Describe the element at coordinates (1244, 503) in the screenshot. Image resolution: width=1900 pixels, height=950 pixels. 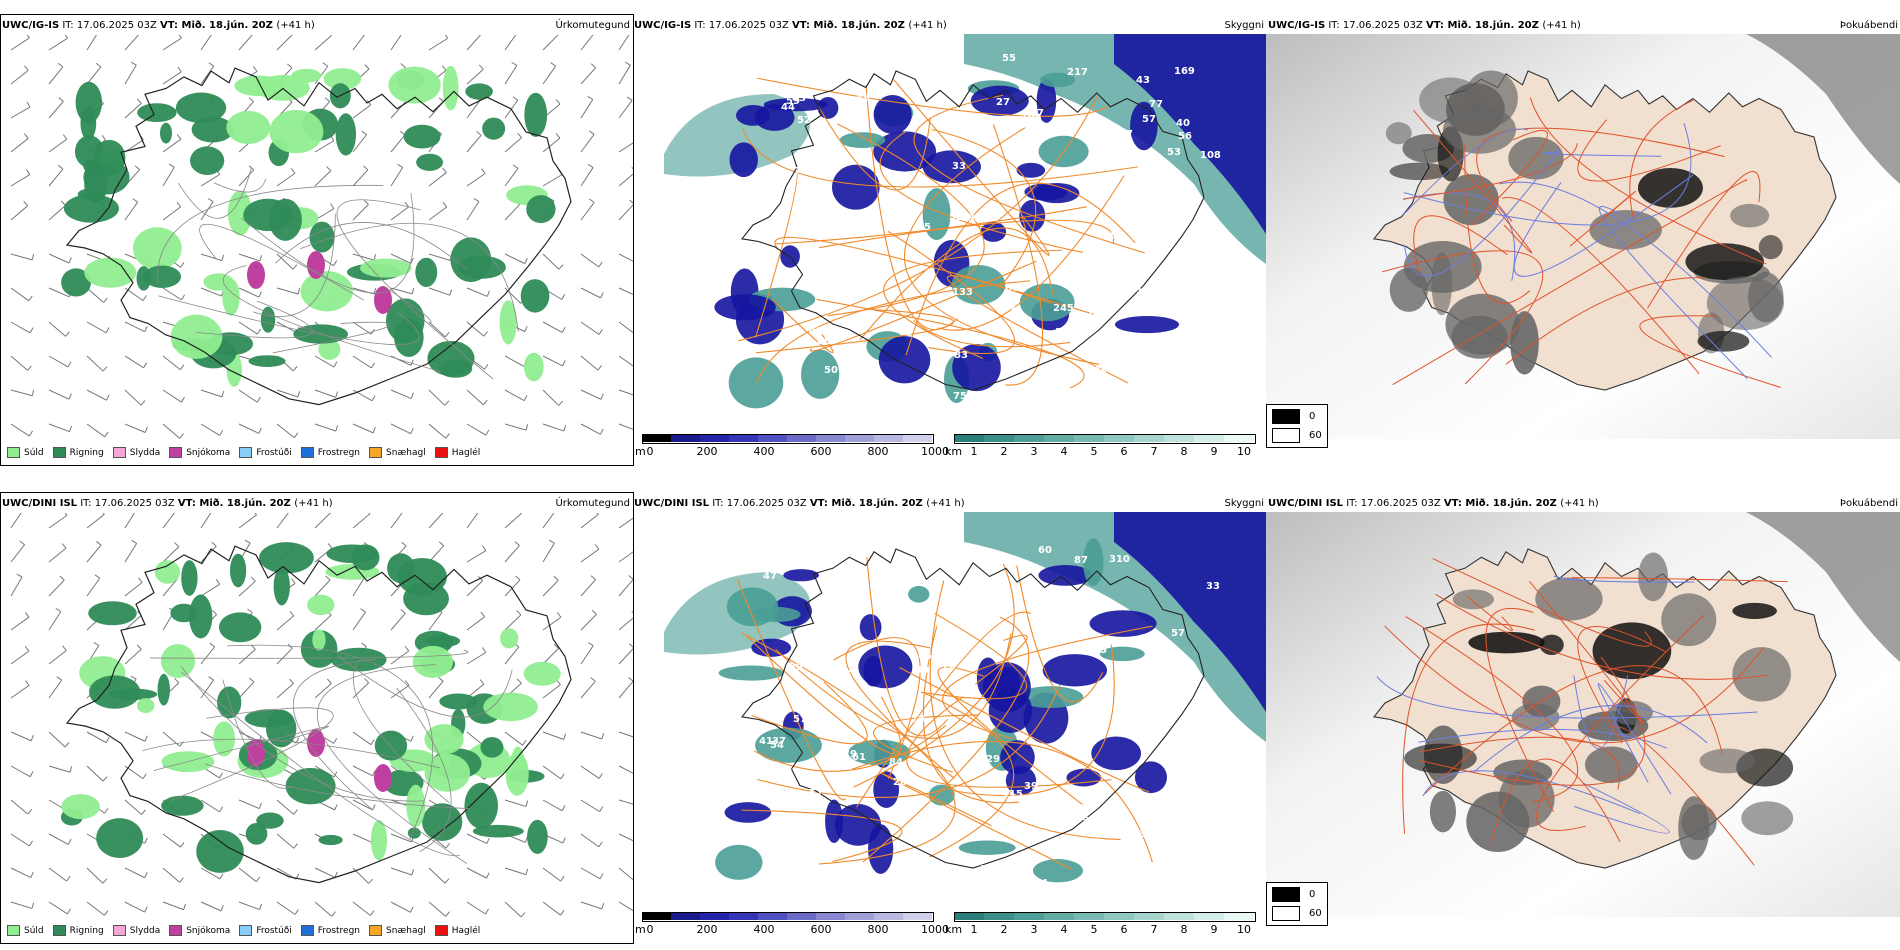
I see `visibility-title: Skyggni` at that location.